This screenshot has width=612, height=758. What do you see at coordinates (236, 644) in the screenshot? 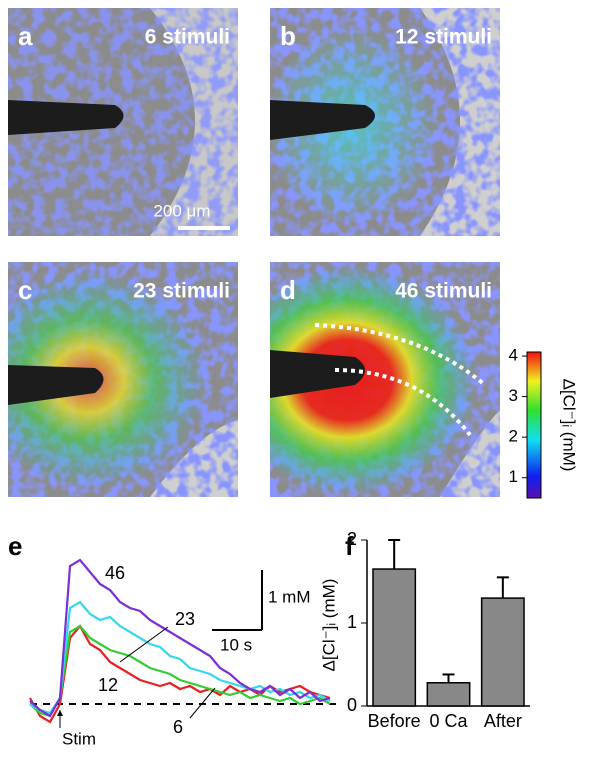
I see `scalebar-x-label: 10 s` at bounding box center [236, 644].